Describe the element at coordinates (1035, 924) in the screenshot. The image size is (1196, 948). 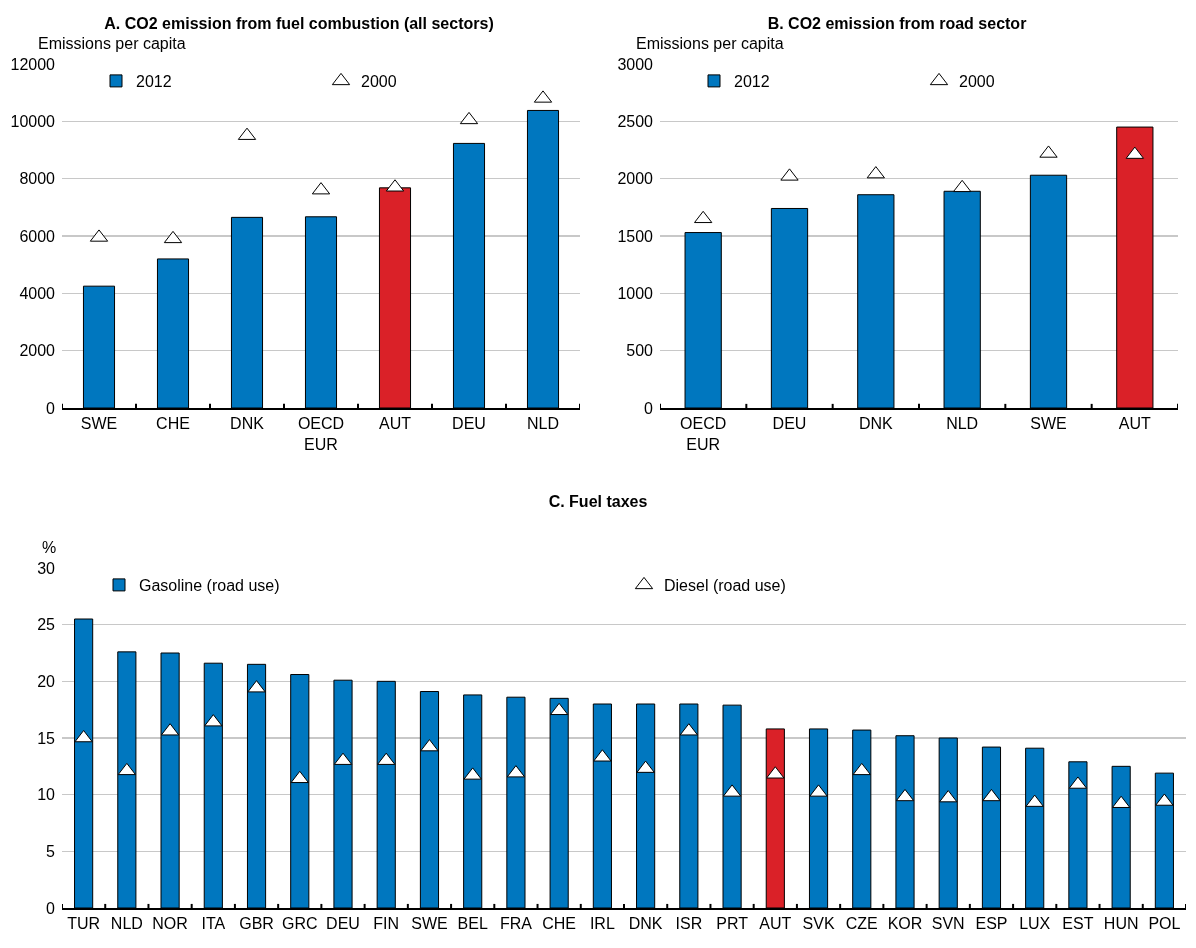
I see `x-tick-label: LUX` at that location.